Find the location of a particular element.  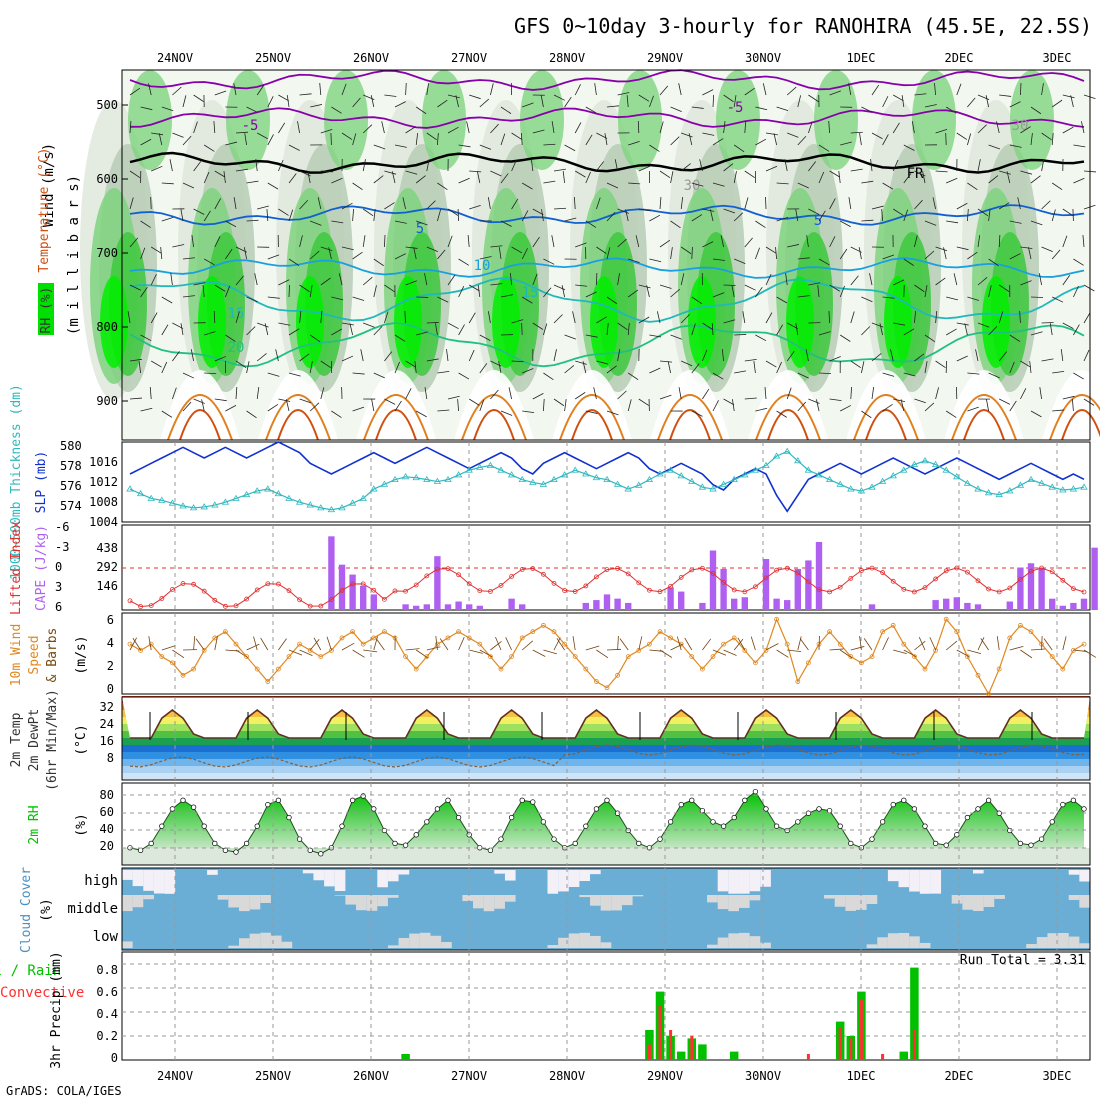

lifted-index-tick: 0 is located at coordinates (58, 567).